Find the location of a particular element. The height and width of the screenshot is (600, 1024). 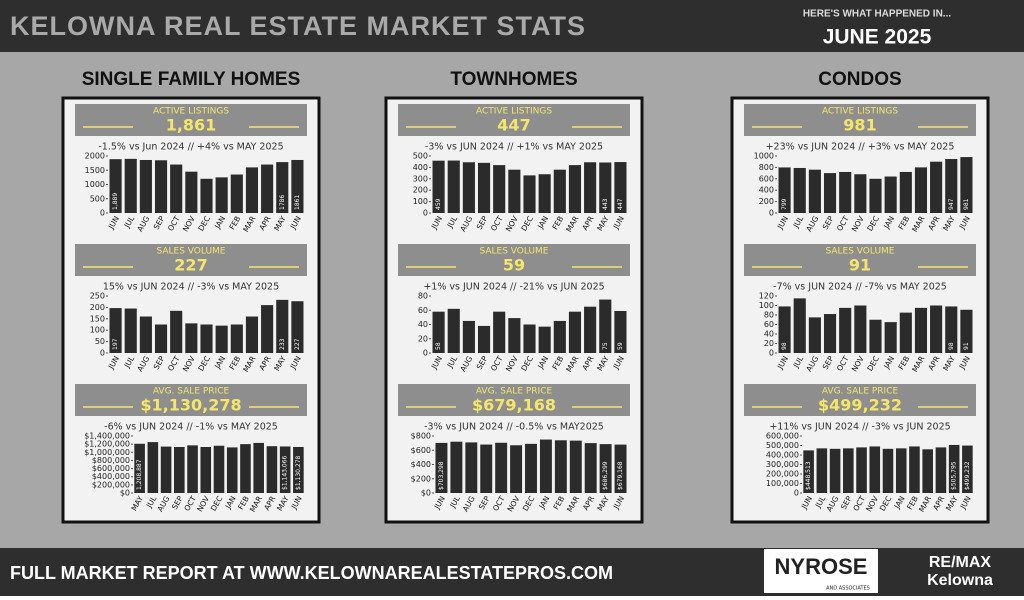

y-tick-label: 1000 is located at coordinates (95, 184).